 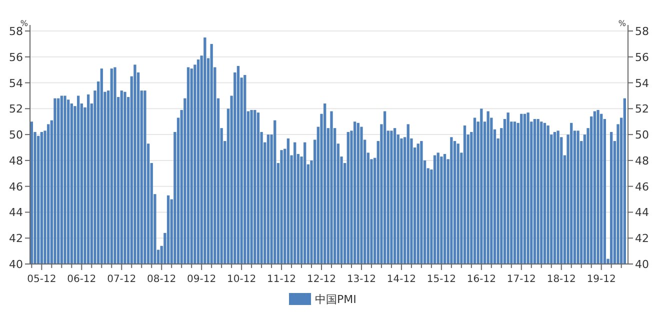 I want to click on legend: 中国PMI, so click(x=322, y=299).